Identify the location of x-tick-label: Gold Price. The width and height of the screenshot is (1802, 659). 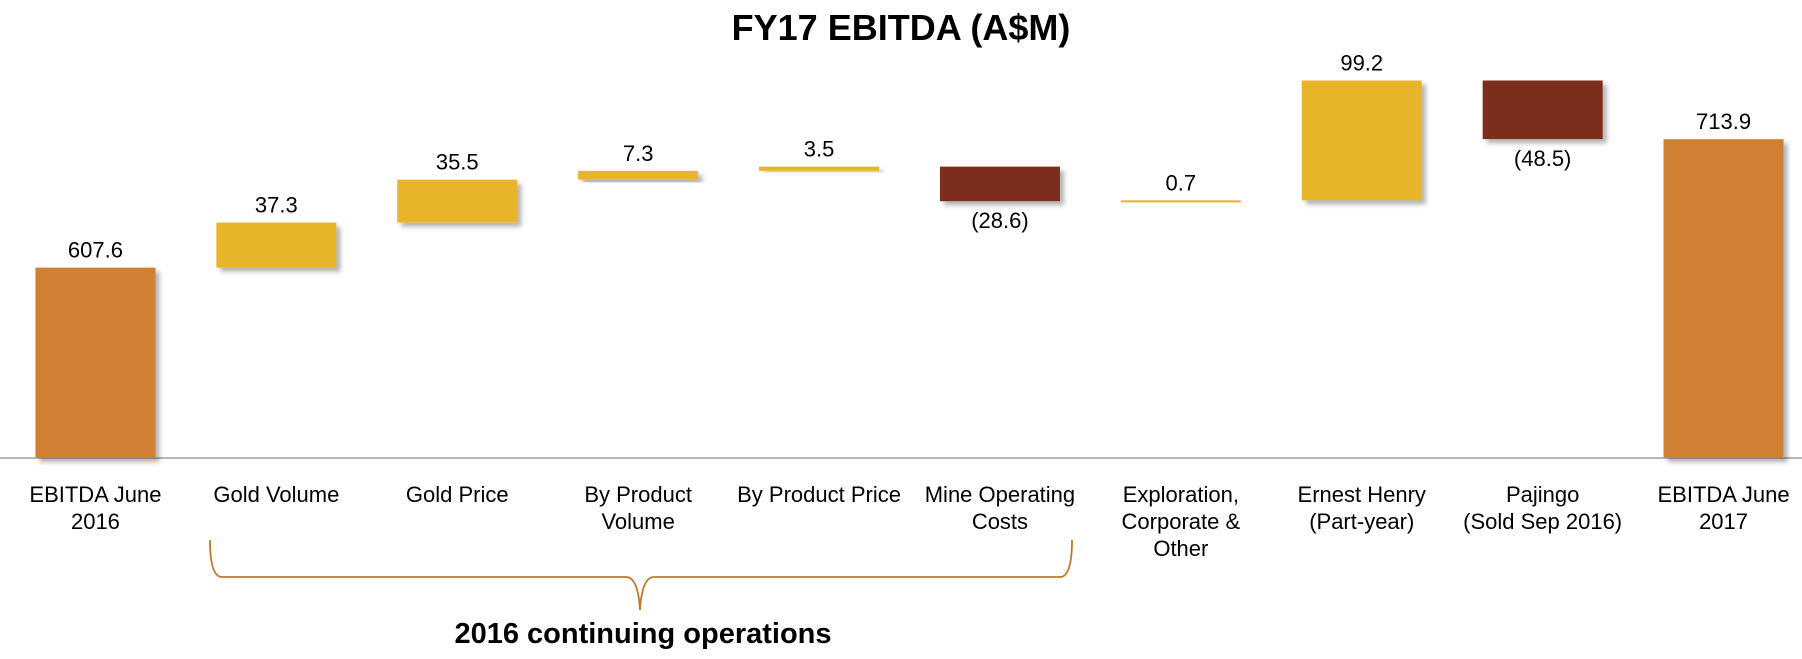
(457, 494).